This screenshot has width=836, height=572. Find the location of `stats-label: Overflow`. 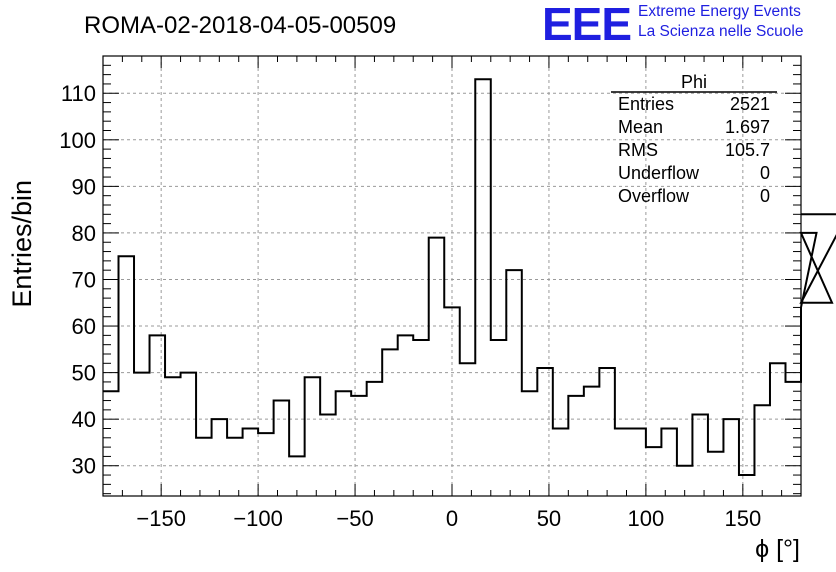

stats-label: Overflow is located at coordinates (654, 196).